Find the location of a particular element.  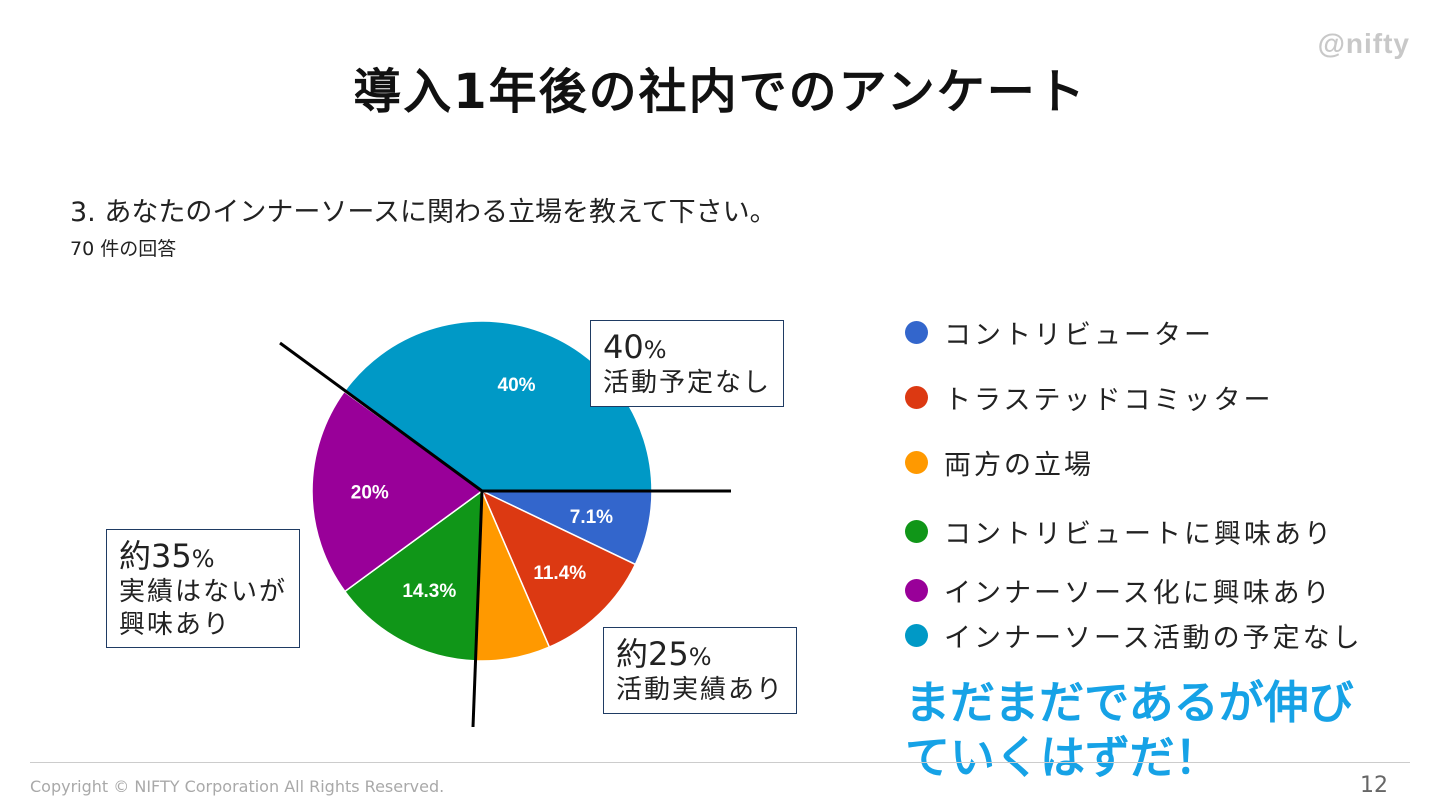

pie-slice-label: 20% is located at coordinates (370, 492).